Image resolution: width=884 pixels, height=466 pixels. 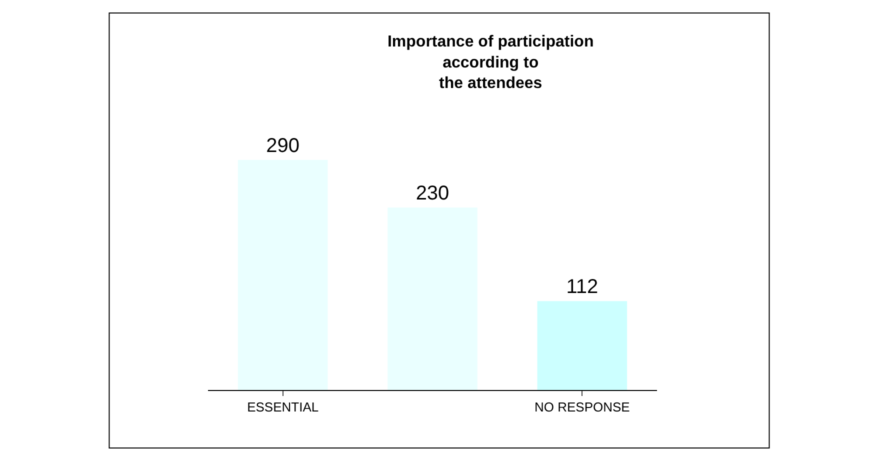 I want to click on x-tick-label: ESSENTIAL, so click(x=283, y=407).